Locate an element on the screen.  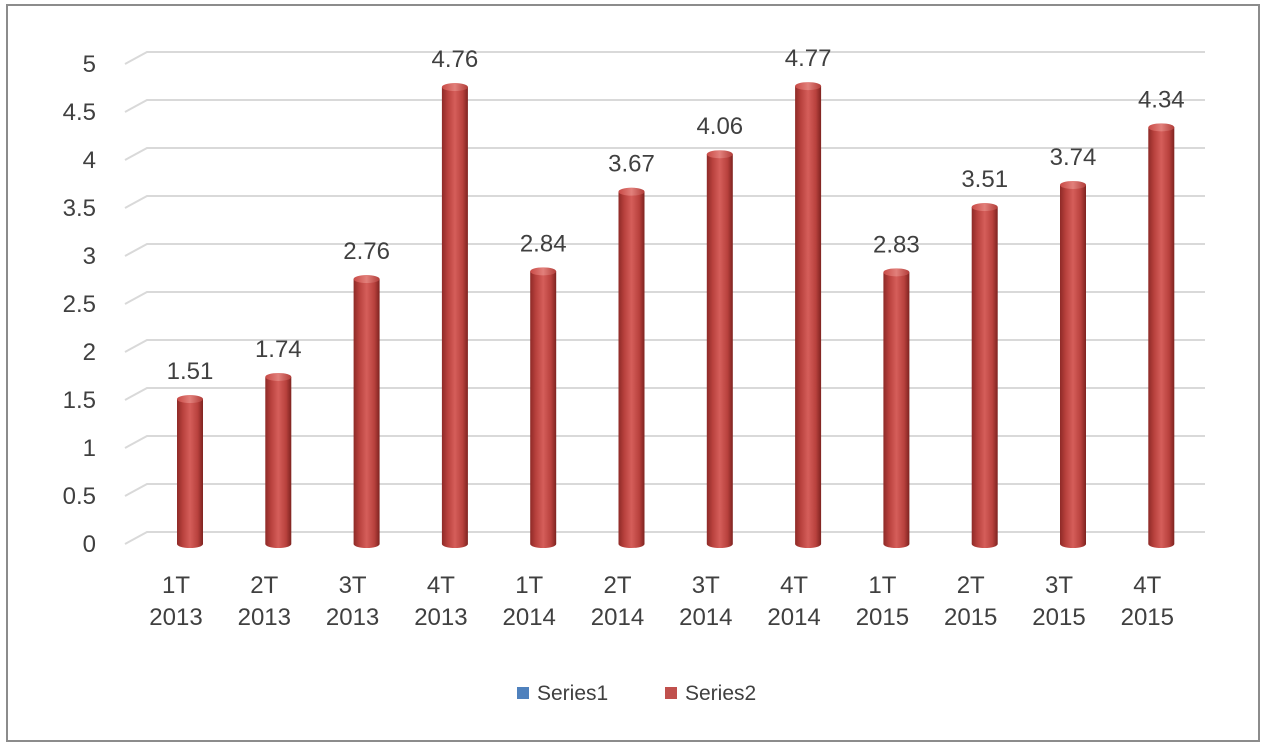
x-tick-label: 3T 2014 is located at coordinates (705, 601).